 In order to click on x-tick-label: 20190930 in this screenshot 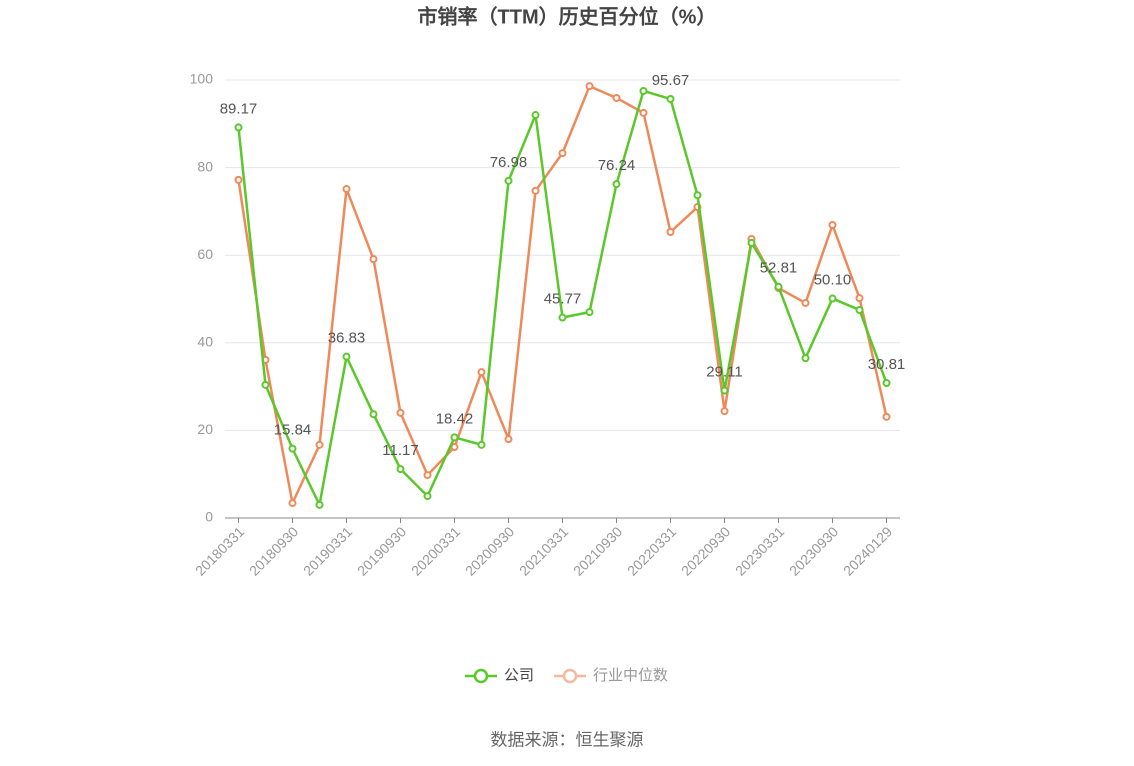, I will do `click(382, 551)`.